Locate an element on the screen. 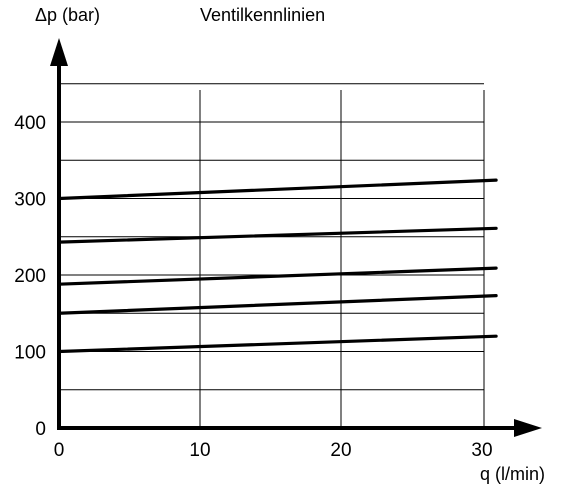  y-tick-label: 100 is located at coordinates (30, 353).